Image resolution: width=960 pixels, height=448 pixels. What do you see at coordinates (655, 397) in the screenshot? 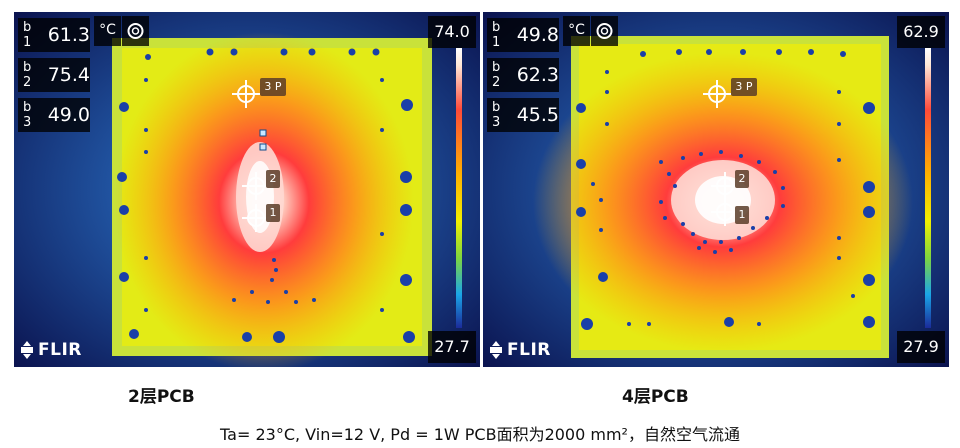
I see `caption-4-layer-pcb: 4层PCB` at bounding box center [655, 397].